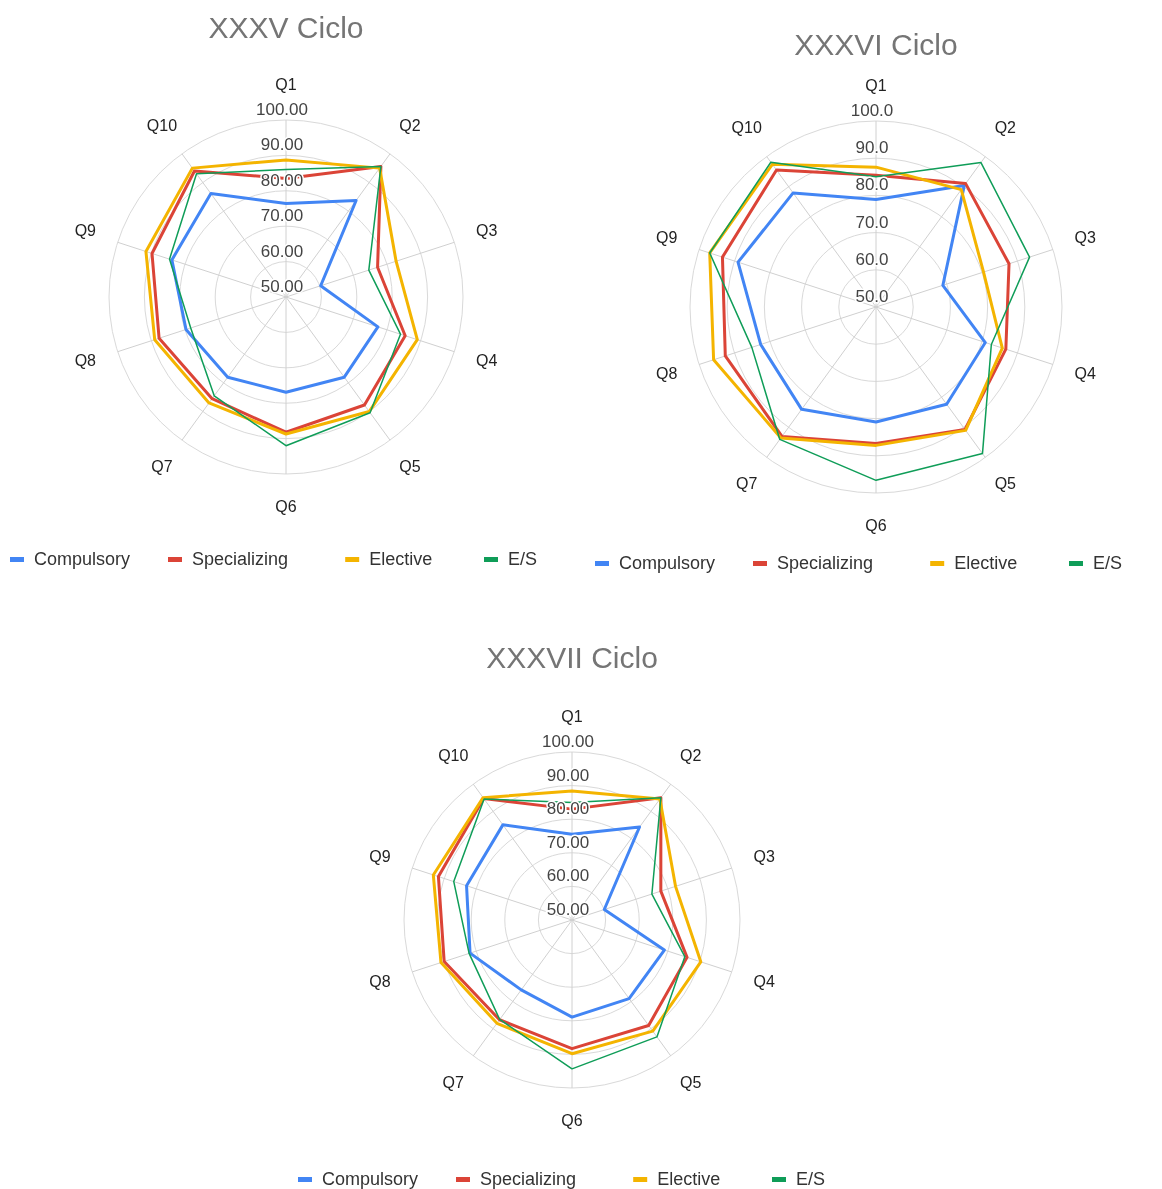  Describe the element at coordinates (872, 185) in the screenshot. I see `y-tick-label: 80.0` at that location.